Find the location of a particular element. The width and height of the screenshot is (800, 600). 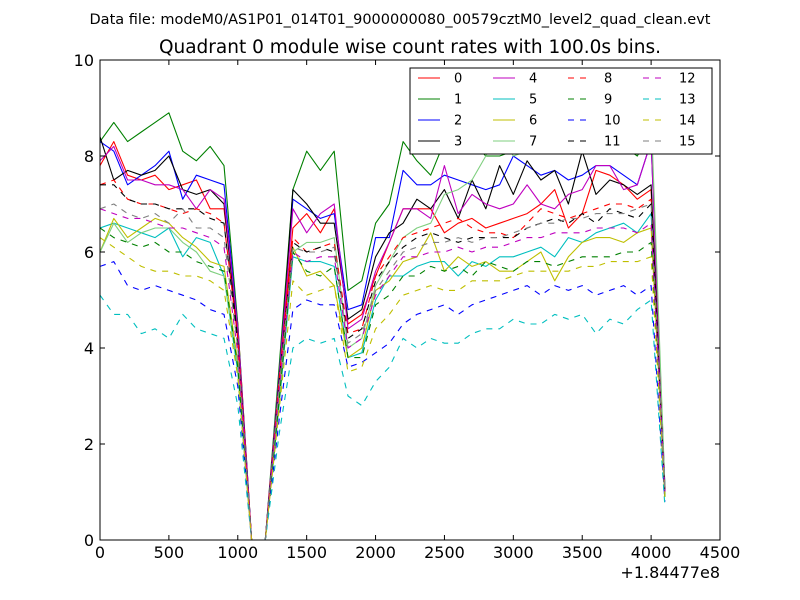

x-tick-label: 3500 is located at coordinates (582, 552).